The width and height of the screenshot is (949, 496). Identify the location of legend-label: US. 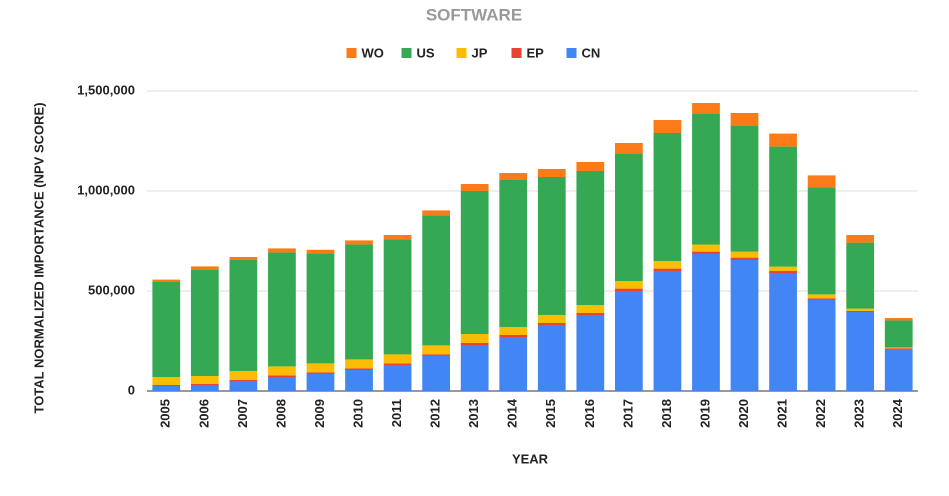
(426, 52).